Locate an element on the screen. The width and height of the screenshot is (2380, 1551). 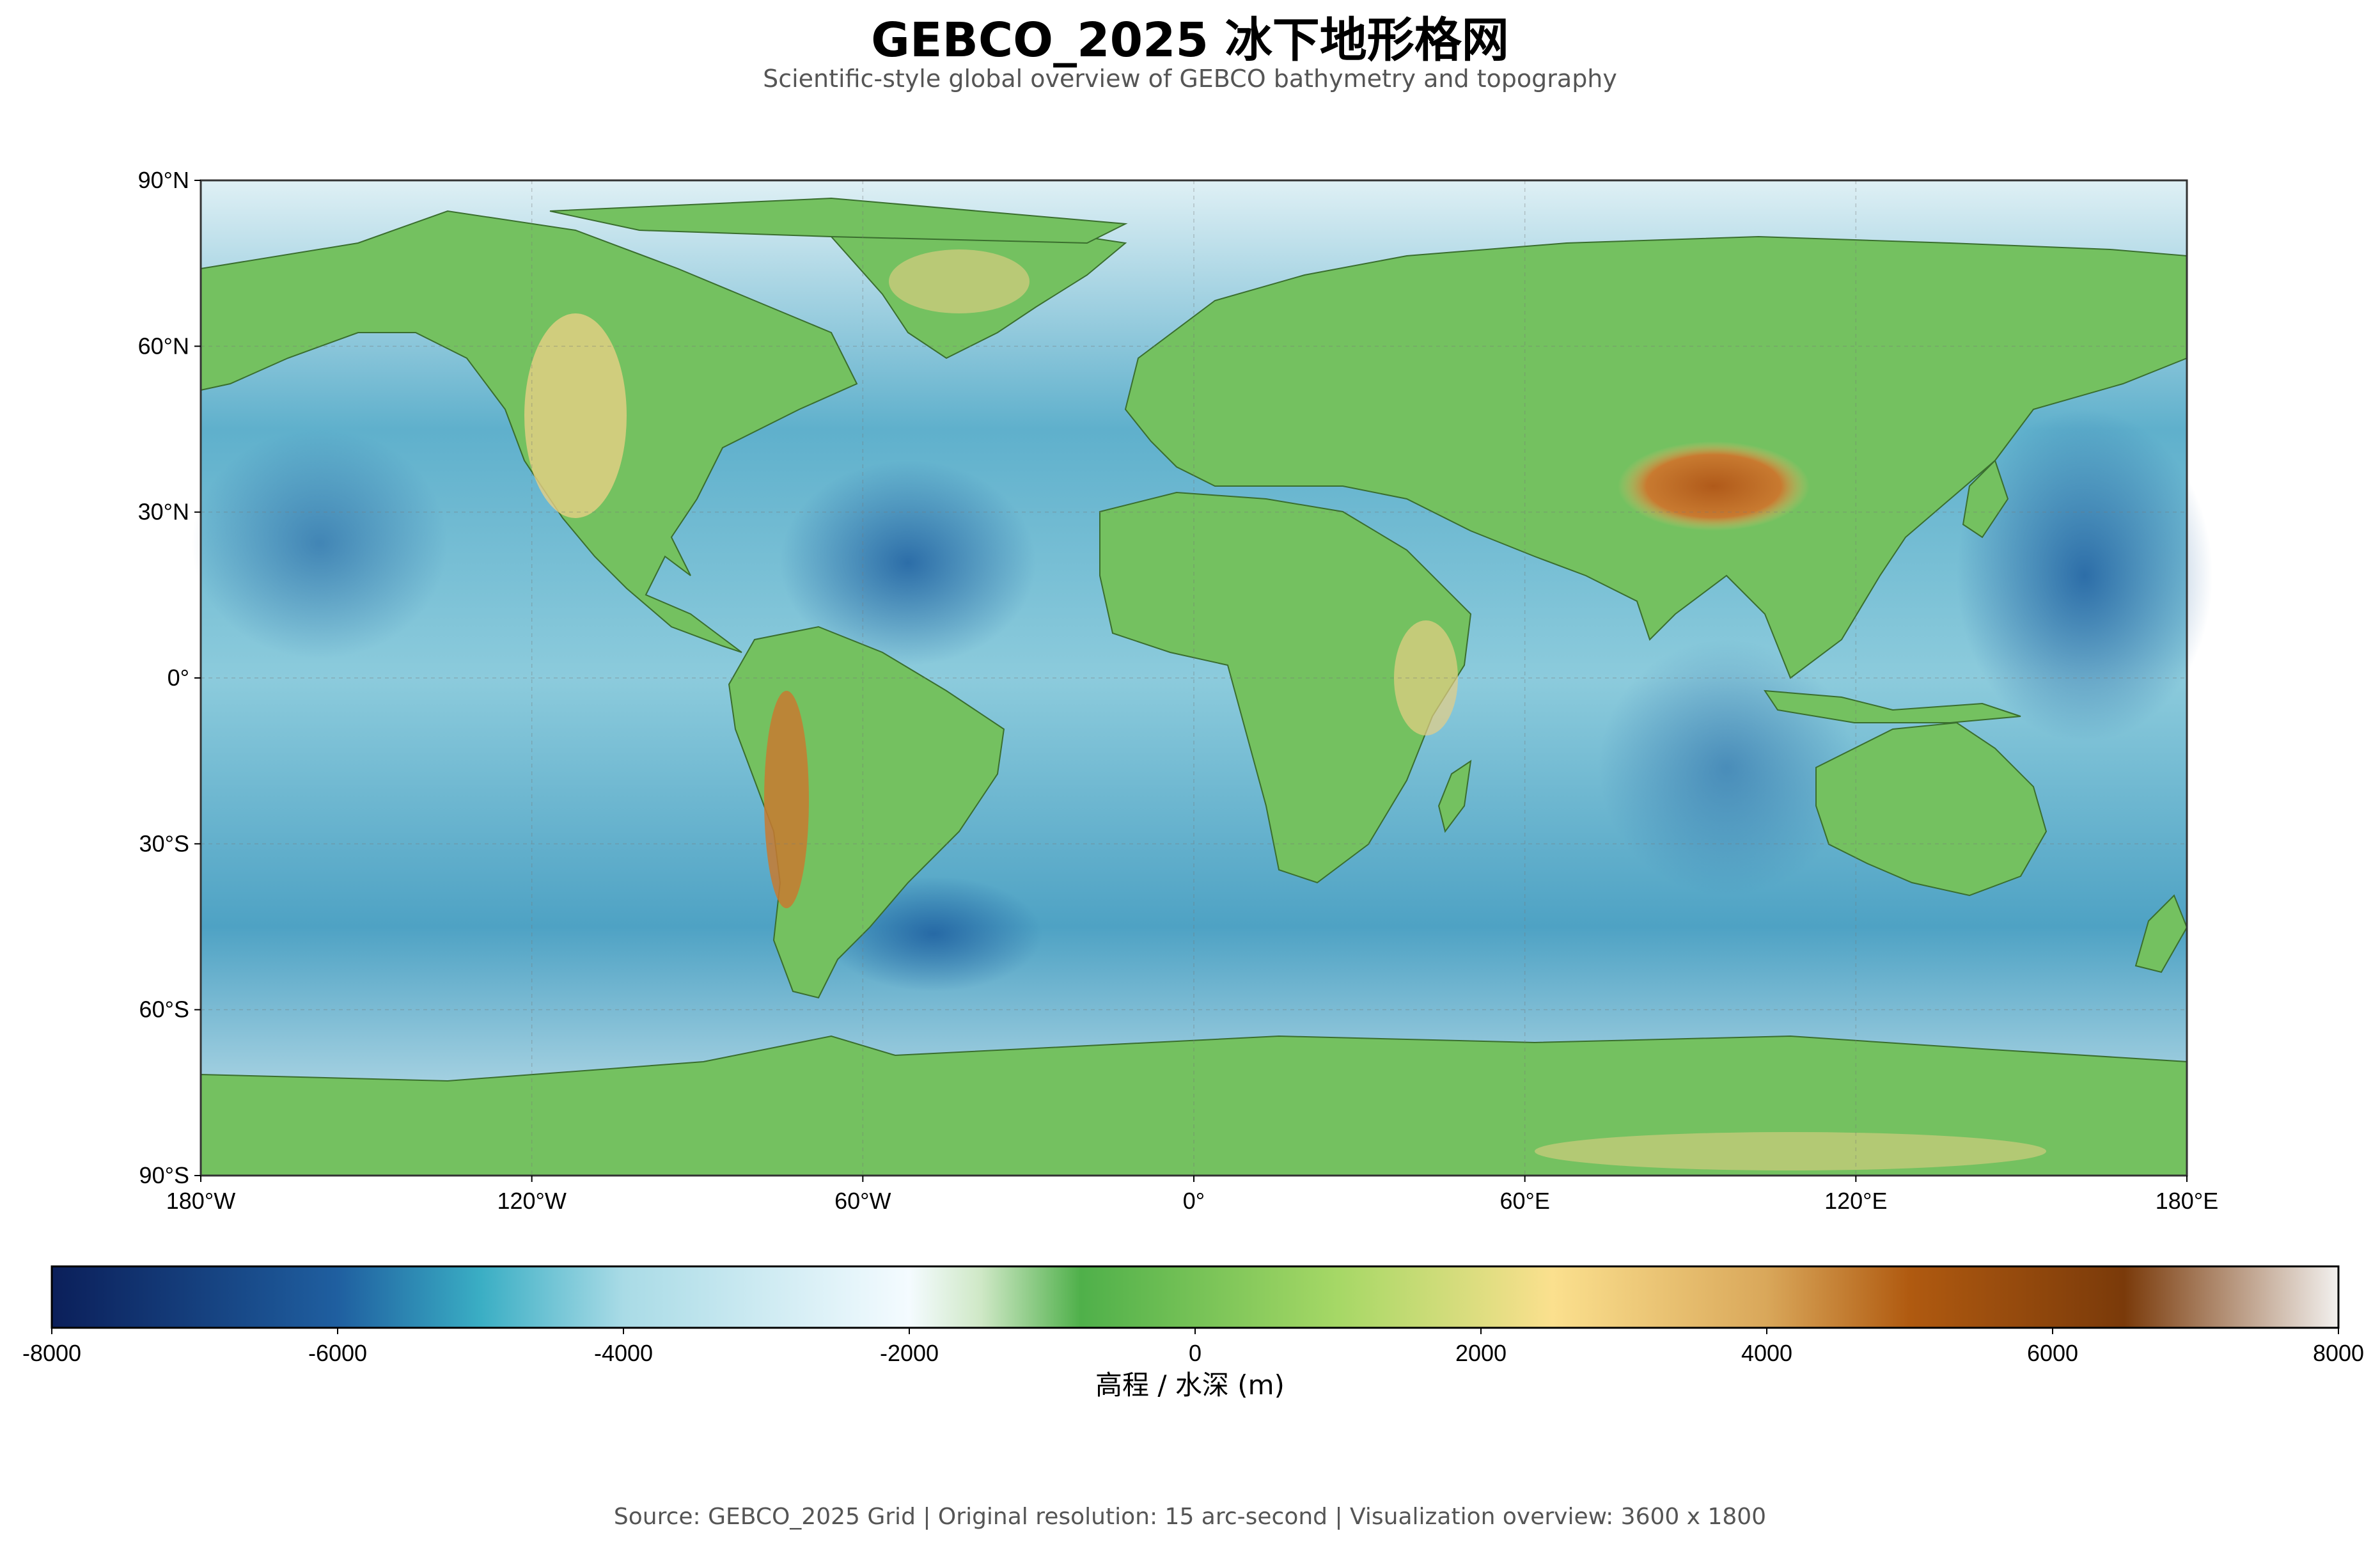
lat-tick-label: 60°S is located at coordinates (164, 1010).